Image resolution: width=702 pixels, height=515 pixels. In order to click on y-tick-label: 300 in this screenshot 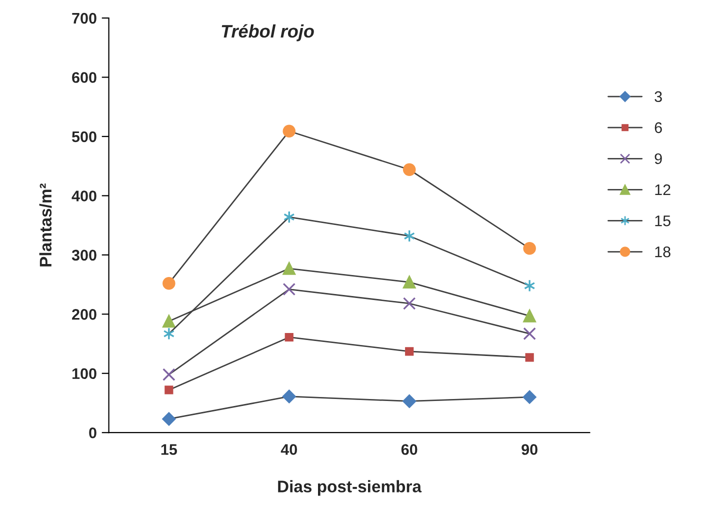, I will do `click(84, 255)`.